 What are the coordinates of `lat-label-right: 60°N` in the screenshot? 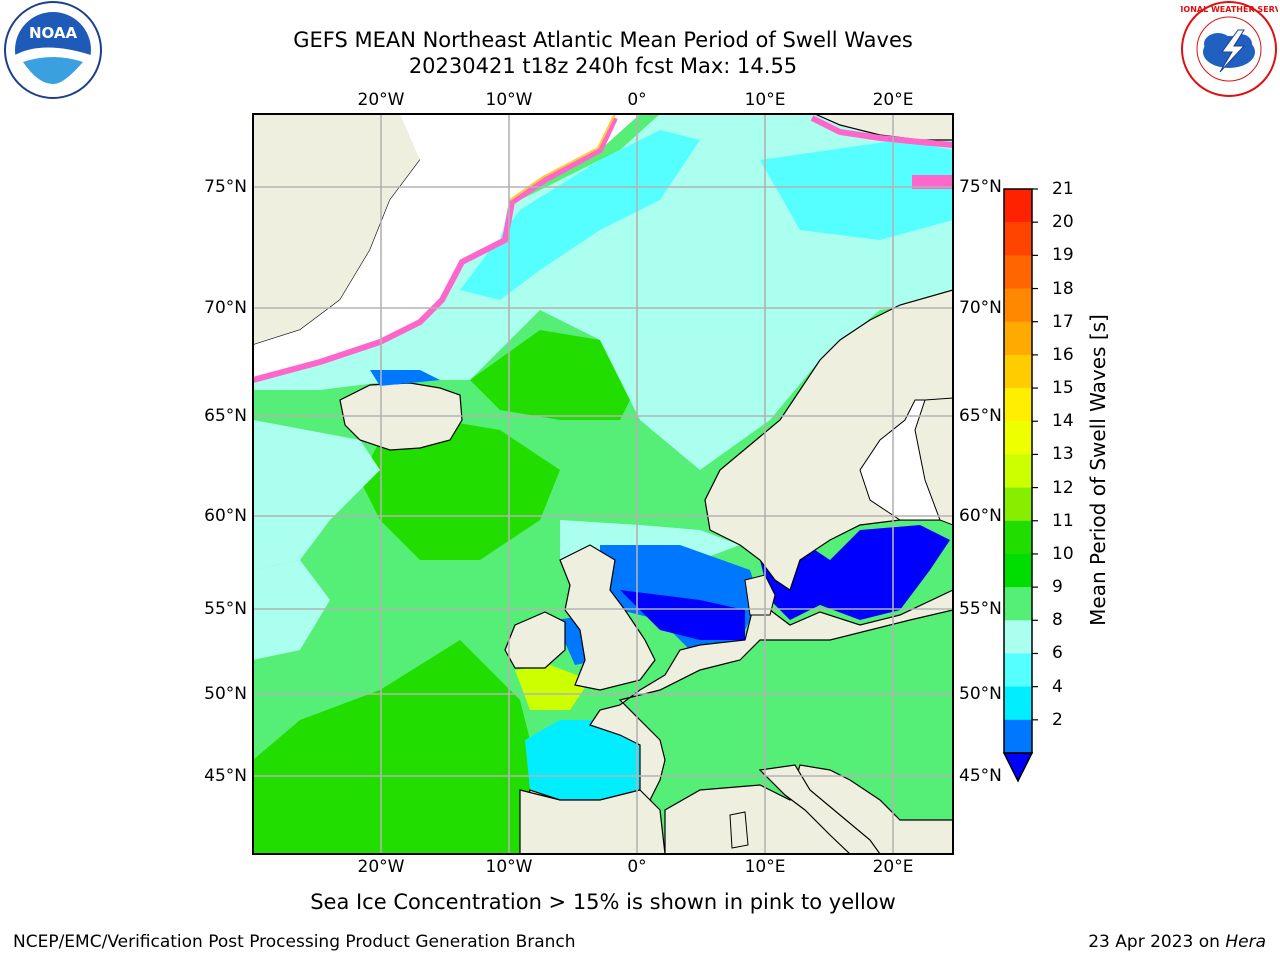 It's located at (980, 516).